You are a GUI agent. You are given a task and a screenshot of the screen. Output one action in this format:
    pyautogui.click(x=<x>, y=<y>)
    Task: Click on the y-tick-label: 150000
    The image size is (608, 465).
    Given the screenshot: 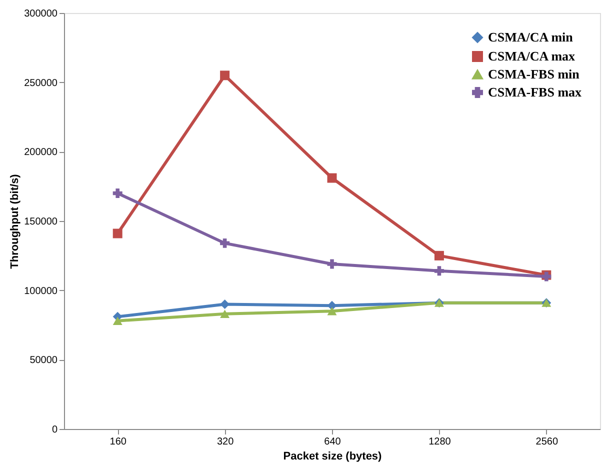 What is the action you would take?
    pyautogui.click(x=41, y=222)
    